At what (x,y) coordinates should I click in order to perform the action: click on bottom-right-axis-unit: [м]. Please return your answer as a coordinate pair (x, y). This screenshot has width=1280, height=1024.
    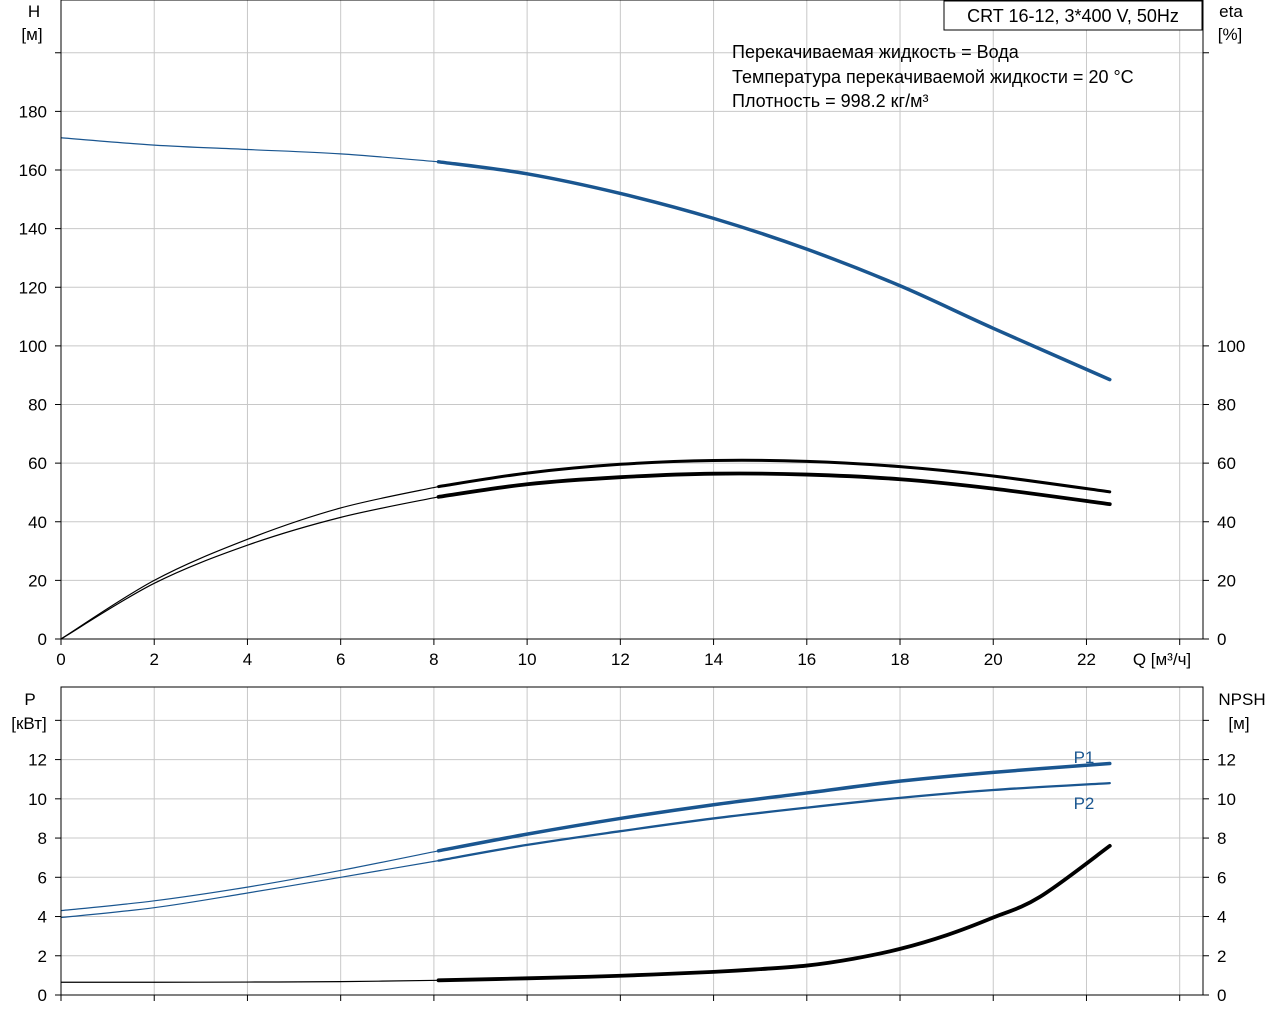
    Looking at the image, I should click on (1238, 723).